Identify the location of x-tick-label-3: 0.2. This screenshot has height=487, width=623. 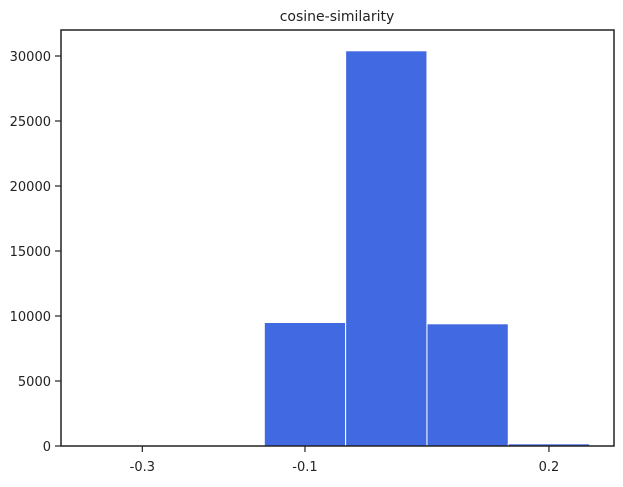
(549, 467).